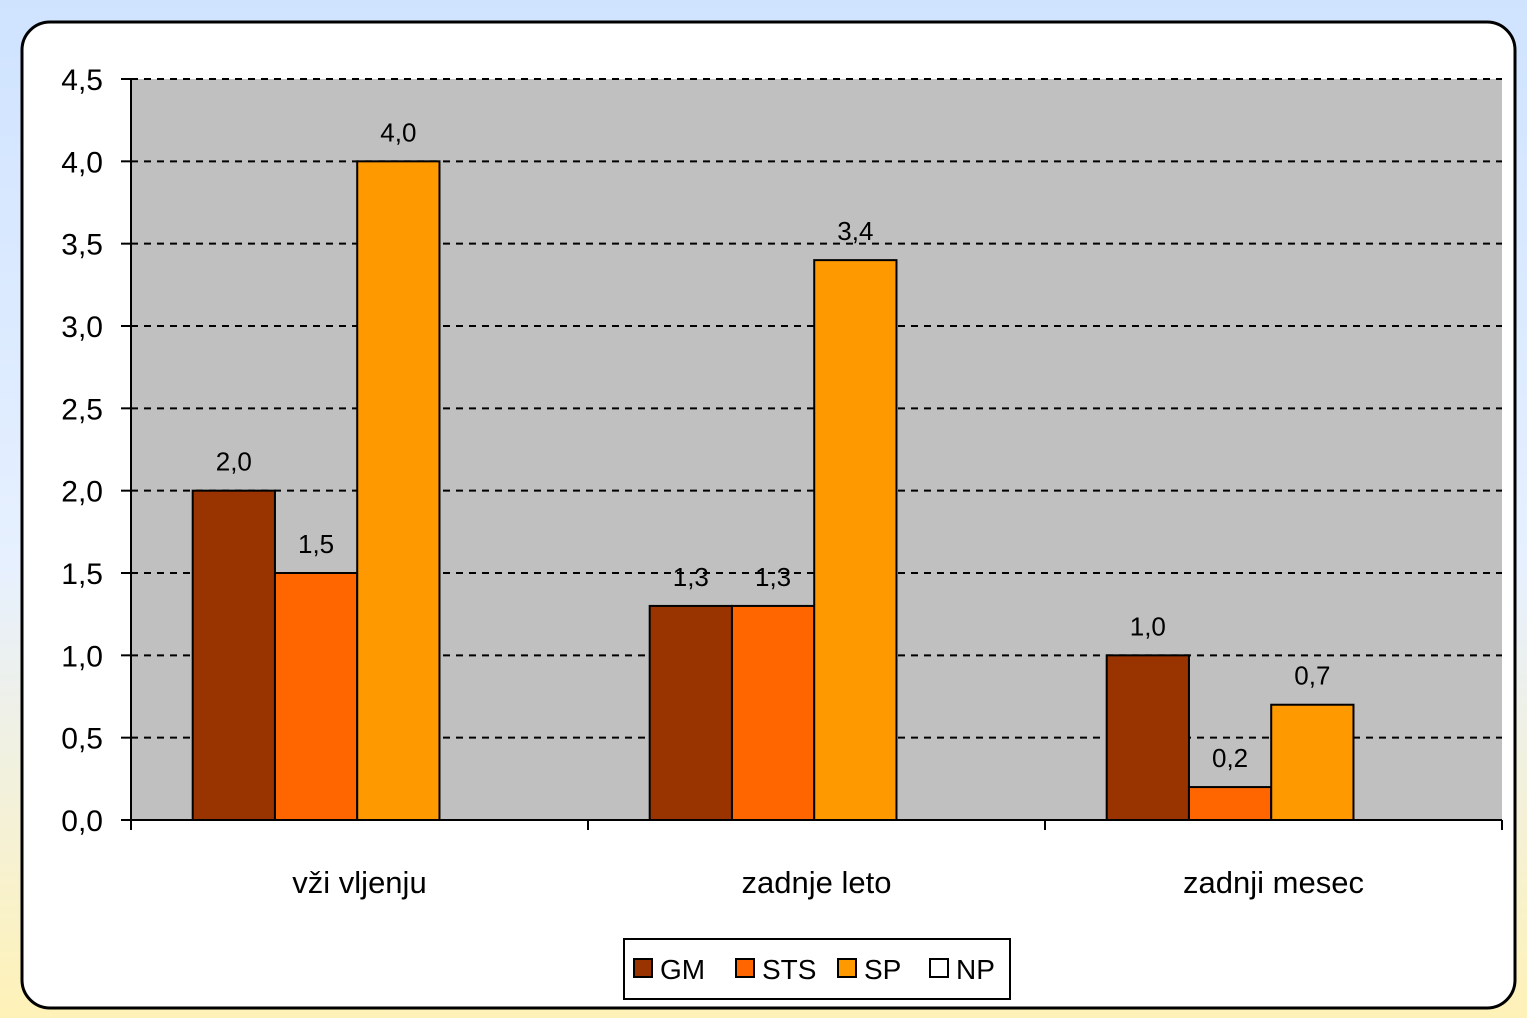 The height and width of the screenshot is (1018, 1527). I want to click on y-tick-label: 1,5, so click(82, 574).